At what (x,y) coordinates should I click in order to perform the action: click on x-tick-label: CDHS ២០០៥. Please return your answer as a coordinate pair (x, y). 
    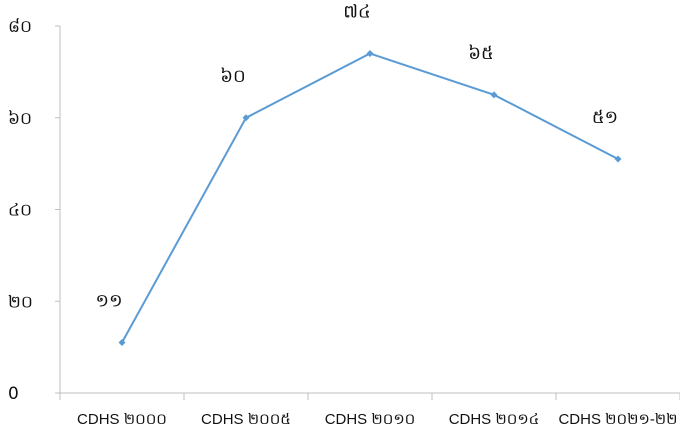
    Looking at the image, I should click on (246, 419).